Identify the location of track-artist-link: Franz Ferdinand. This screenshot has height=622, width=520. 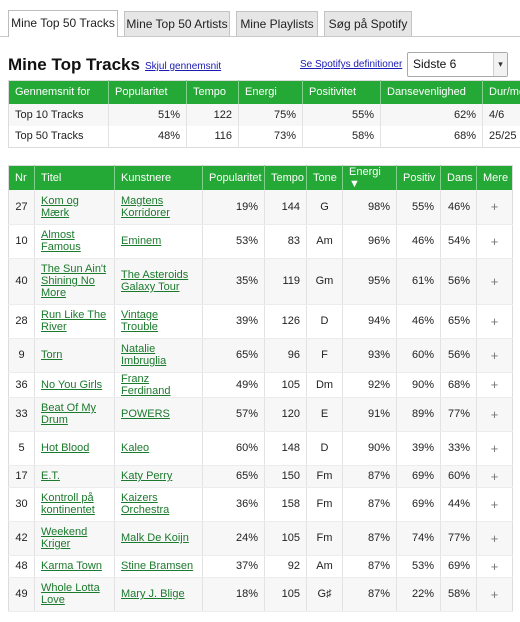
(146, 384).